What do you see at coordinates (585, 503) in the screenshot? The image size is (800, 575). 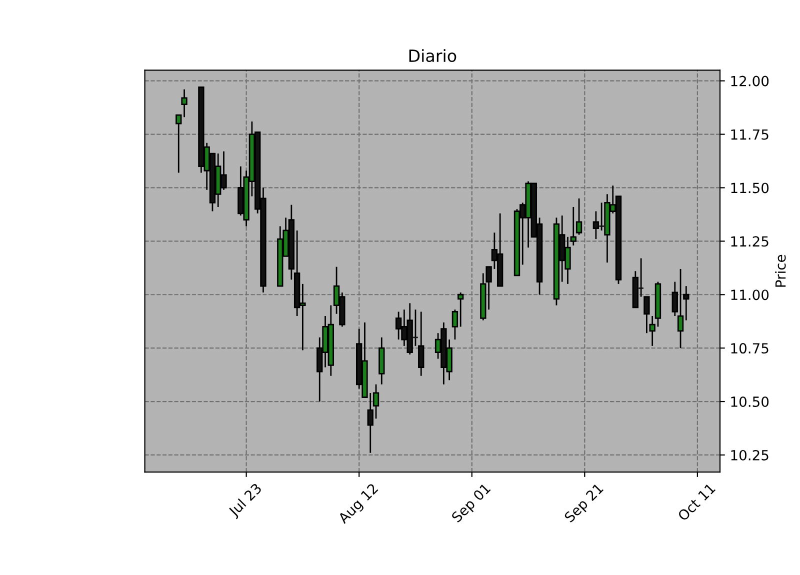 I see `x-tick-label: Sep 21` at bounding box center [585, 503].